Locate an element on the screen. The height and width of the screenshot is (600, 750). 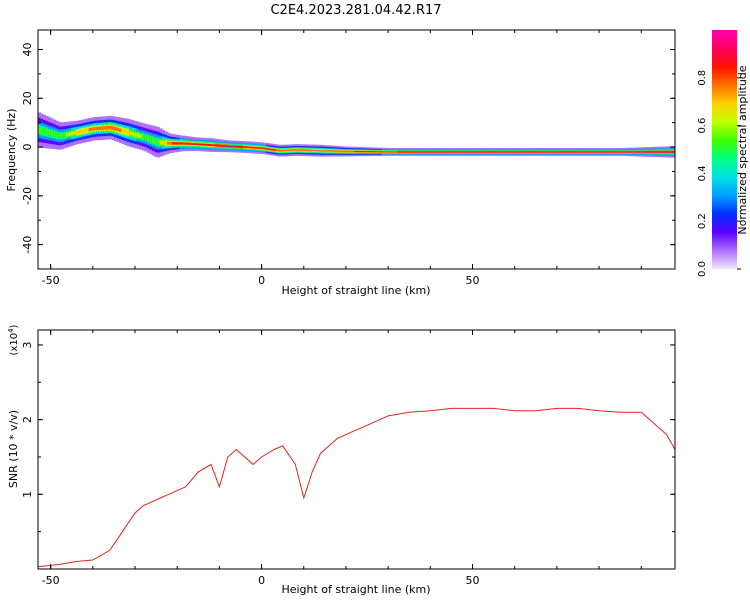
snr-y-multiplier-exp: 4 is located at coordinates (11, 330).